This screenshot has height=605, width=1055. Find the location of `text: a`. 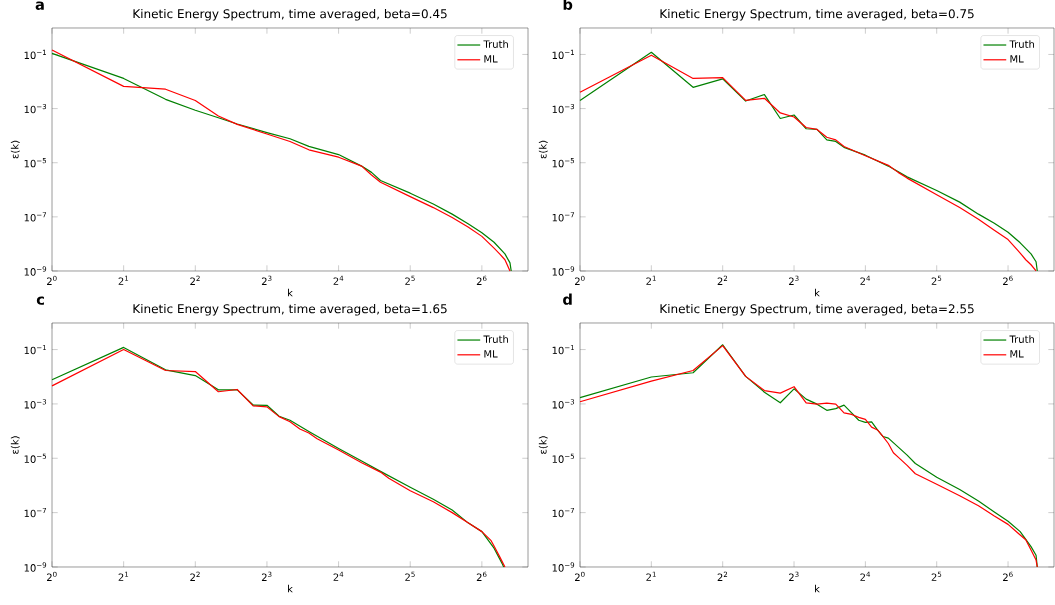

text: a is located at coordinates (39, 5).